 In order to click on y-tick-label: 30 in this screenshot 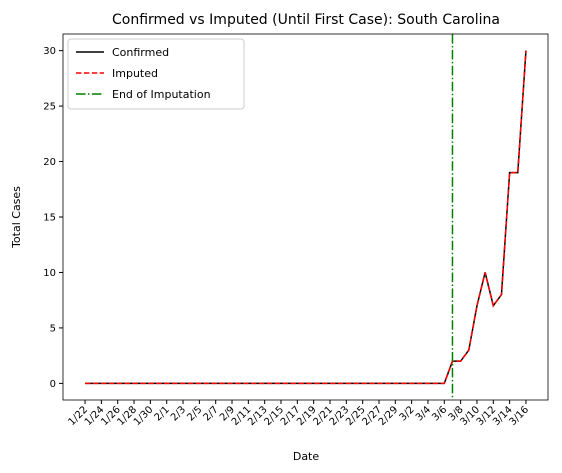, I will do `click(49, 51)`.